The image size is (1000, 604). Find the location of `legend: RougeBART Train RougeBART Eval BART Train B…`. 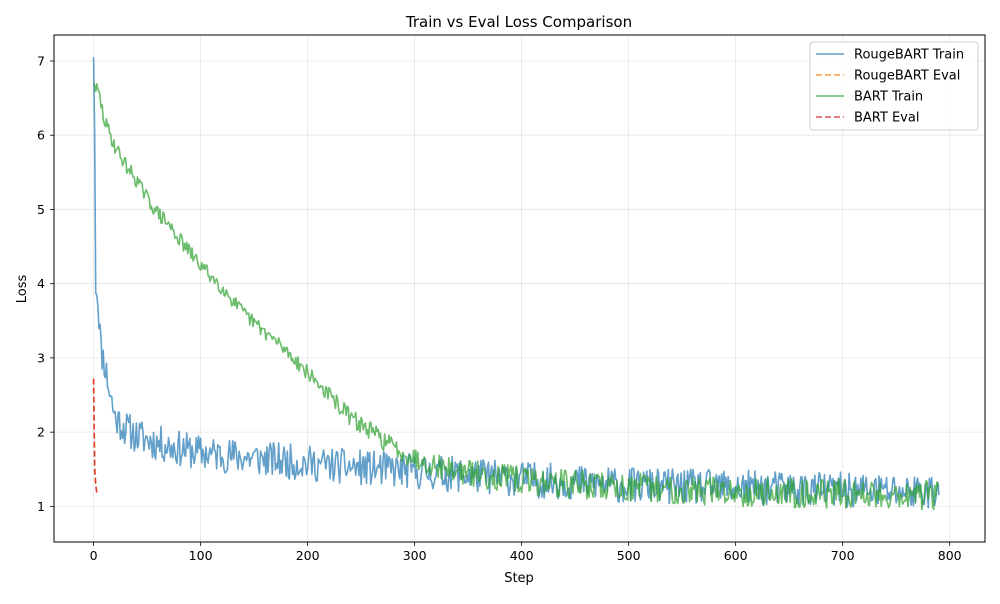

legend: RougeBART Train RougeBART Eval BART Train B… is located at coordinates (894, 86).